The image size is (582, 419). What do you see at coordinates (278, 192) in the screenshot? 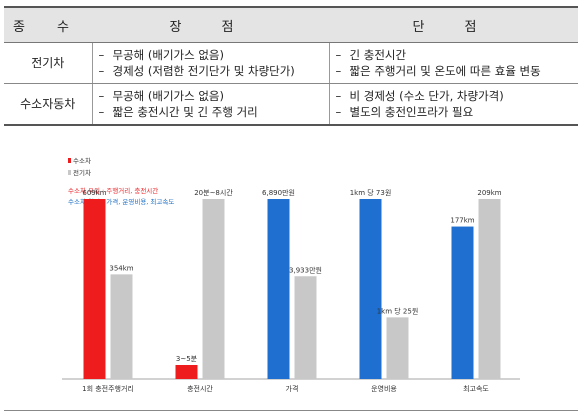
I see `data-label: 6,890만원` at bounding box center [278, 192].